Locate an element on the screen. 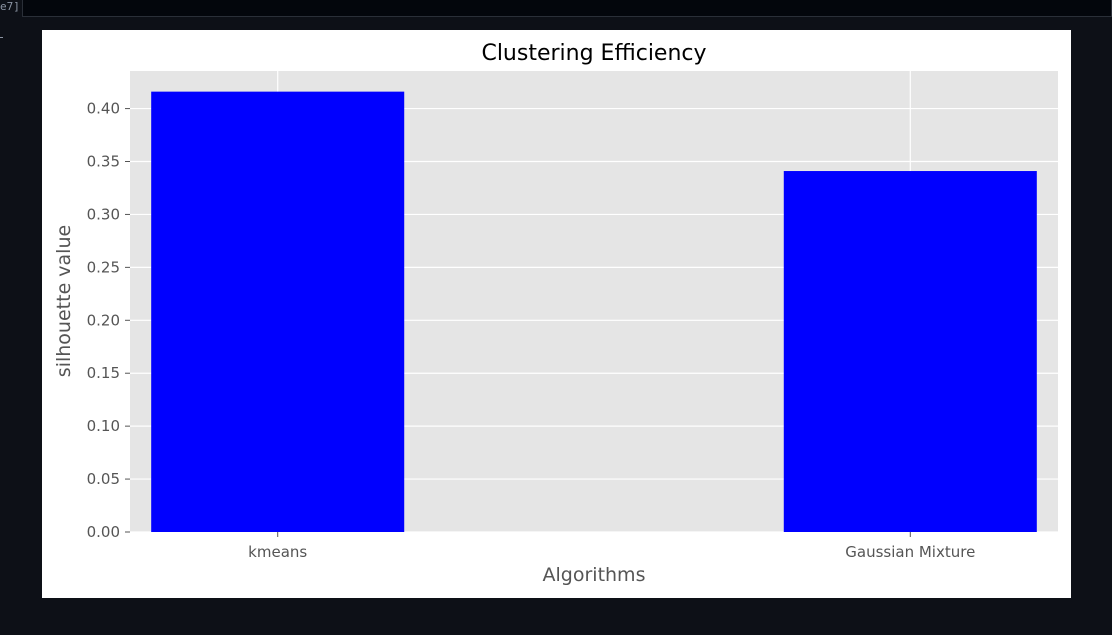  chart-title: Clustering Efficiency is located at coordinates (593, 53).